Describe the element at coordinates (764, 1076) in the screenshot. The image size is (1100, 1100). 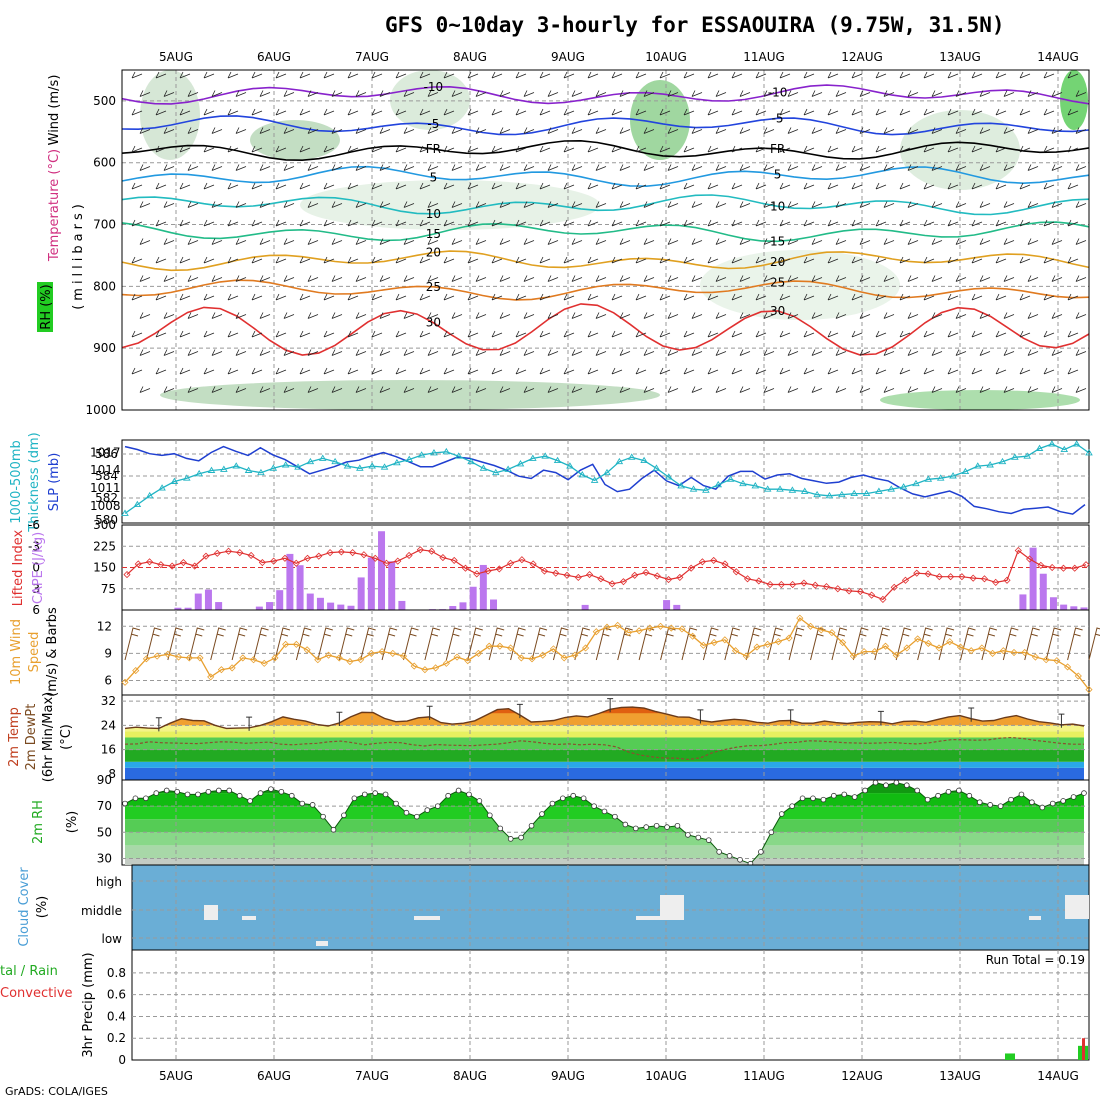
I see `bottom-date-label: 11AUG` at that location.